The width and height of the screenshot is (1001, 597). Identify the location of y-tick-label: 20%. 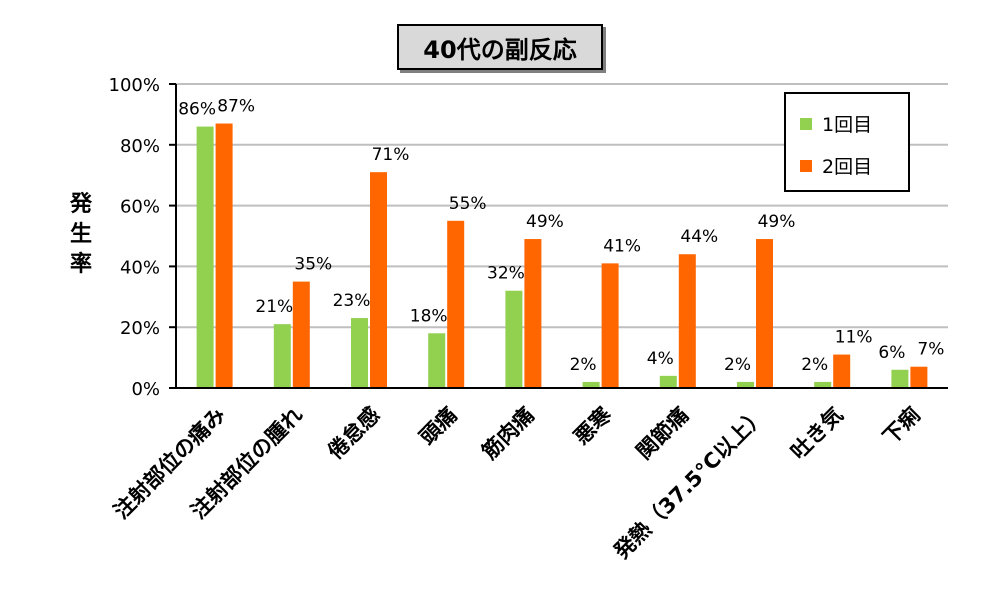
(140, 328).